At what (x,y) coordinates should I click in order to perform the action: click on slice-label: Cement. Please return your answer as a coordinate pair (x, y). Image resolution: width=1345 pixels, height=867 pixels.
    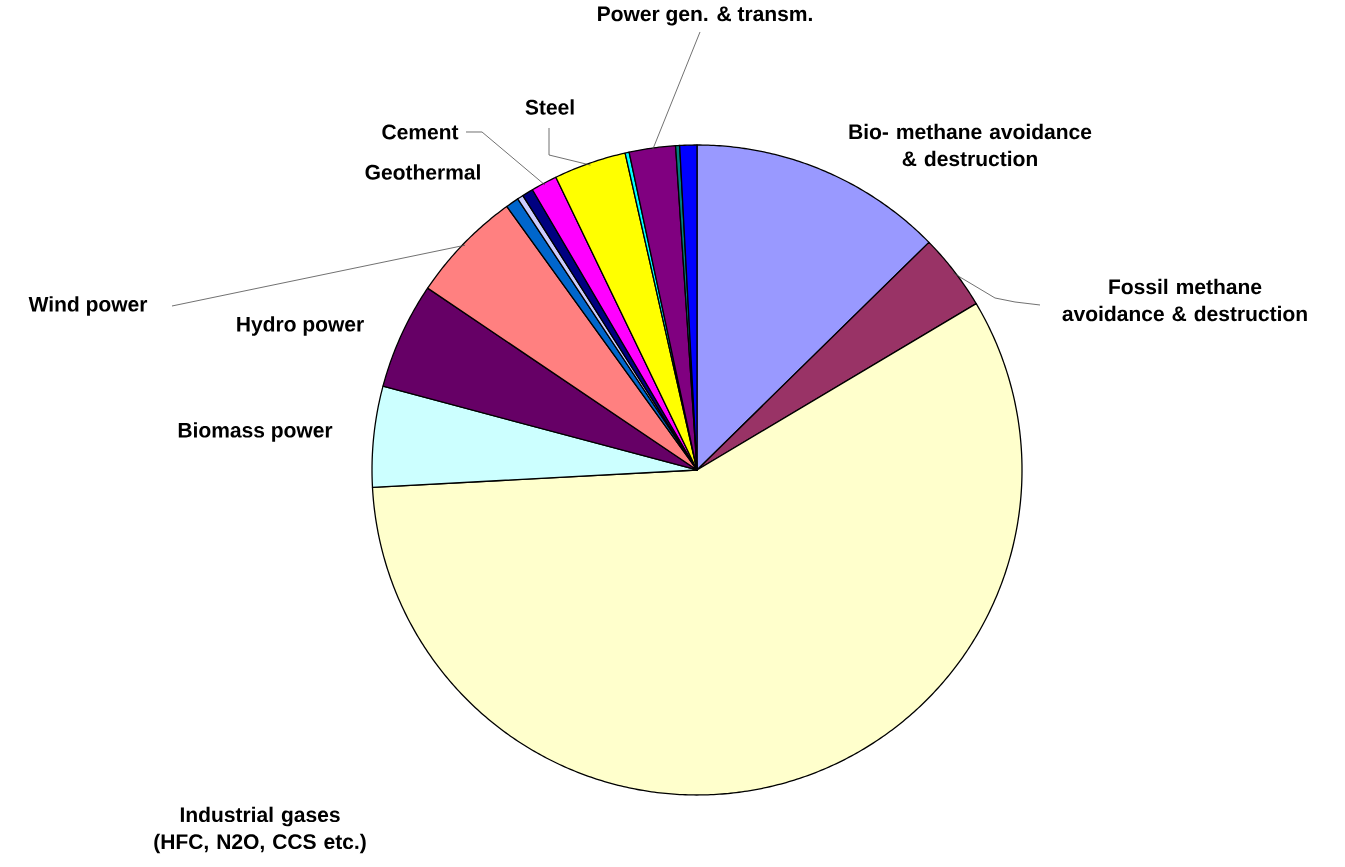
    Looking at the image, I should click on (420, 132).